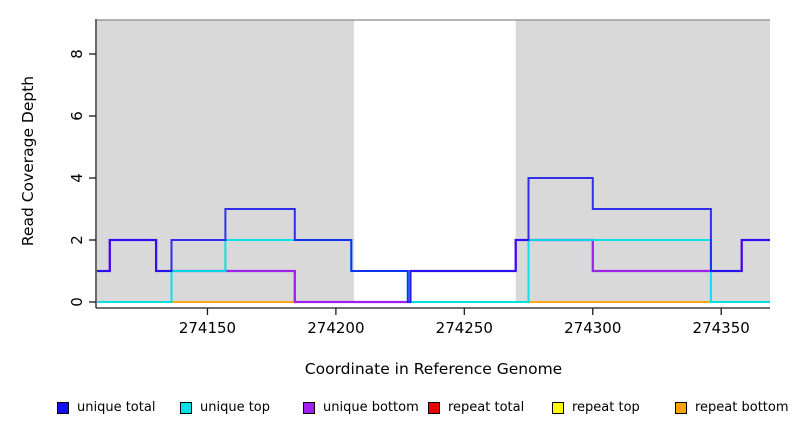  What do you see at coordinates (207, 328) in the screenshot?
I see `x-tick-label: 274150` at bounding box center [207, 328].